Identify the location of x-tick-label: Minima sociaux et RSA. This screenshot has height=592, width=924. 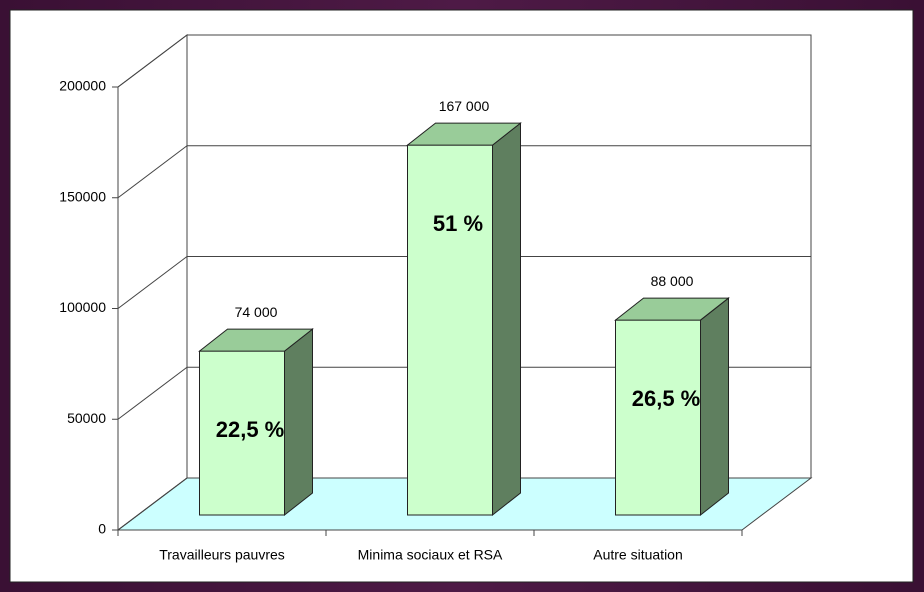
(430, 555).